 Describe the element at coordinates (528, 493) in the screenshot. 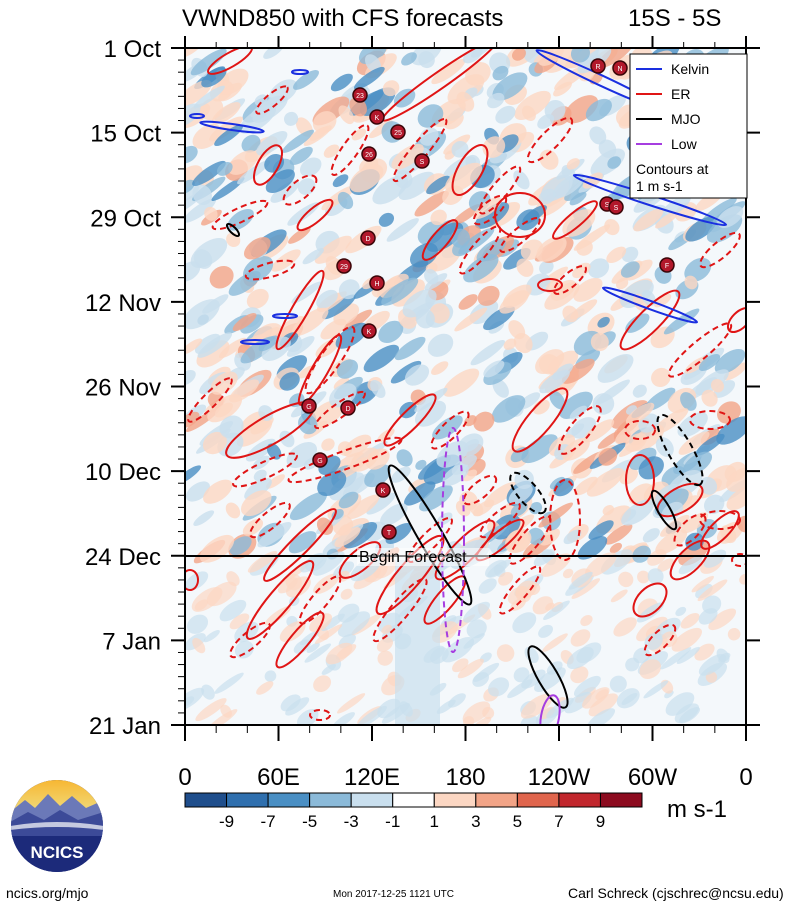

I see `mjo-contour-dashed` at that location.